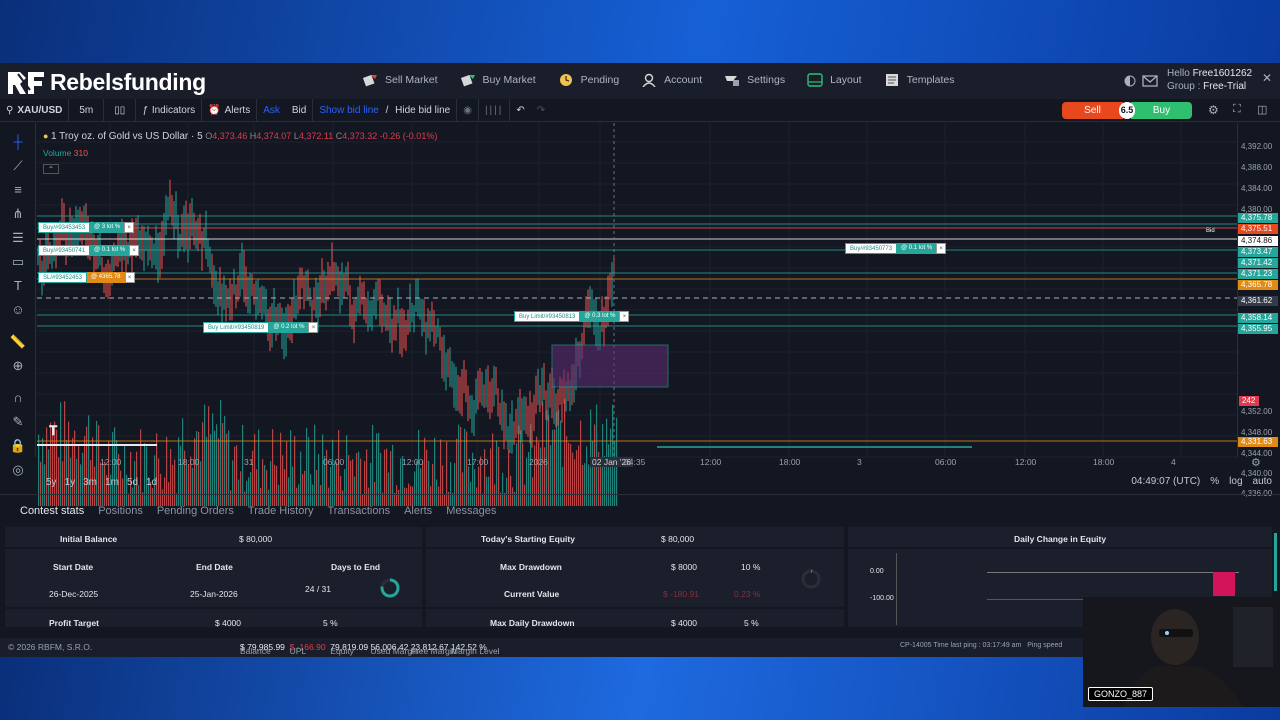 The width and height of the screenshot is (1280, 720). I want to click on range-1y: 1y, so click(70, 482).